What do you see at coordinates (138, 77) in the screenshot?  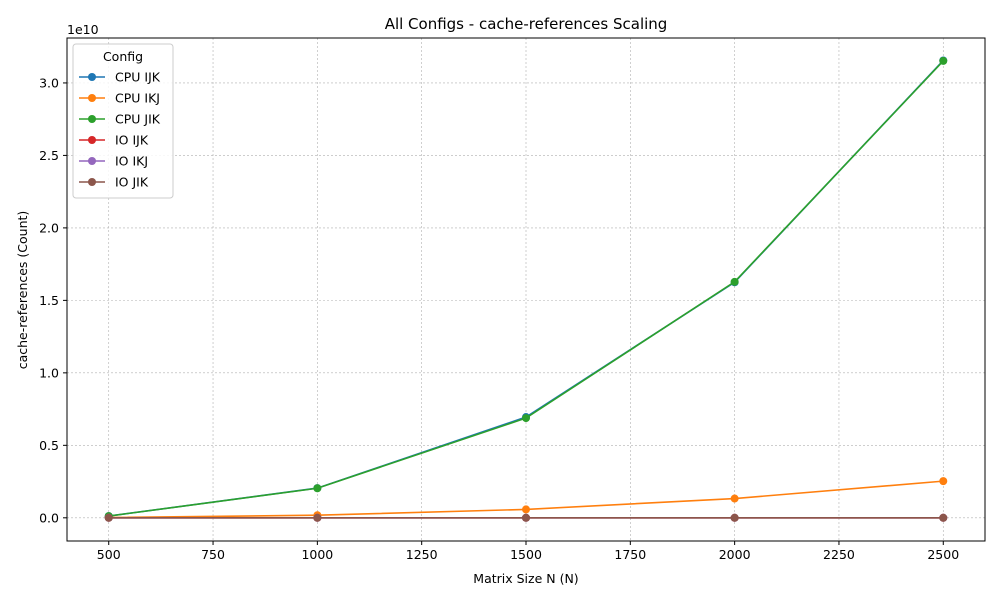 I see `legend-label: CPU IJK` at bounding box center [138, 77].